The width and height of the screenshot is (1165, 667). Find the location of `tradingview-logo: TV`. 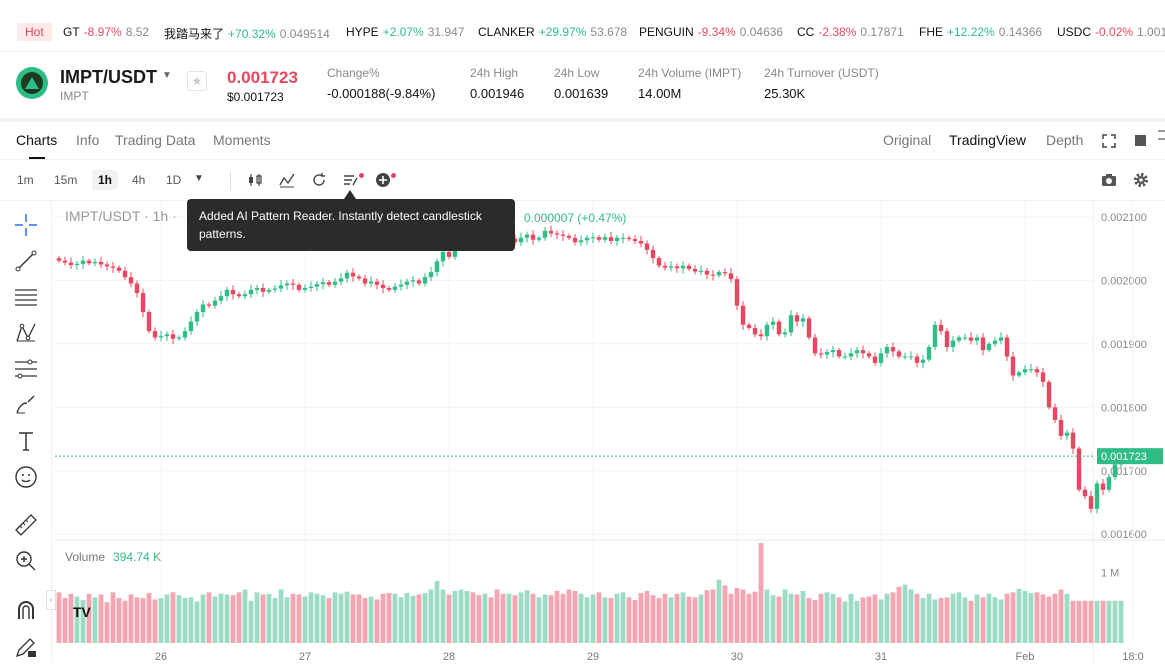

tradingview-logo: TV is located at coordinates (82, 612).